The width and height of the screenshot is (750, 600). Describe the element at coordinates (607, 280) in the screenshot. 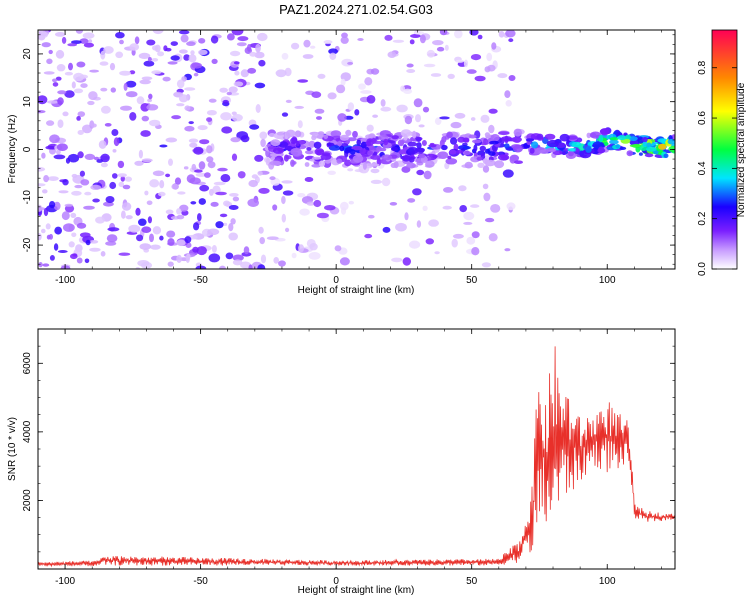

I see `x-tick-label: 100` at that location.